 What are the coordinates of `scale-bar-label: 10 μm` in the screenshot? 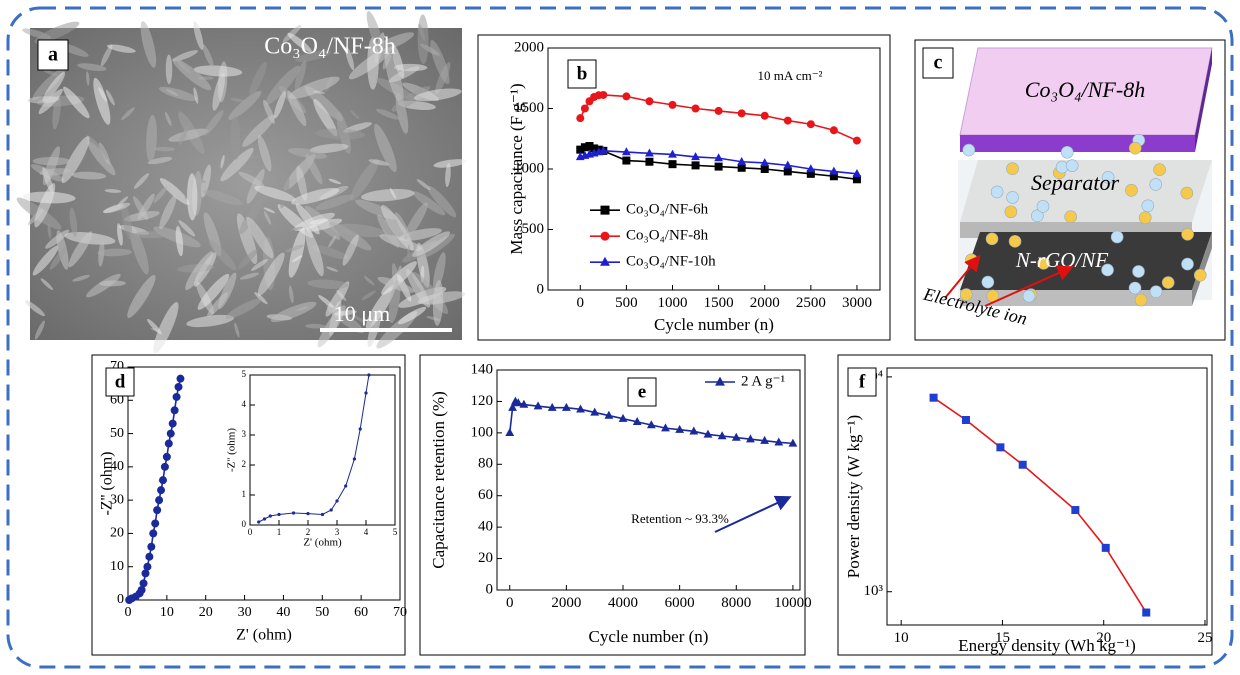 It's located at (362, 313).